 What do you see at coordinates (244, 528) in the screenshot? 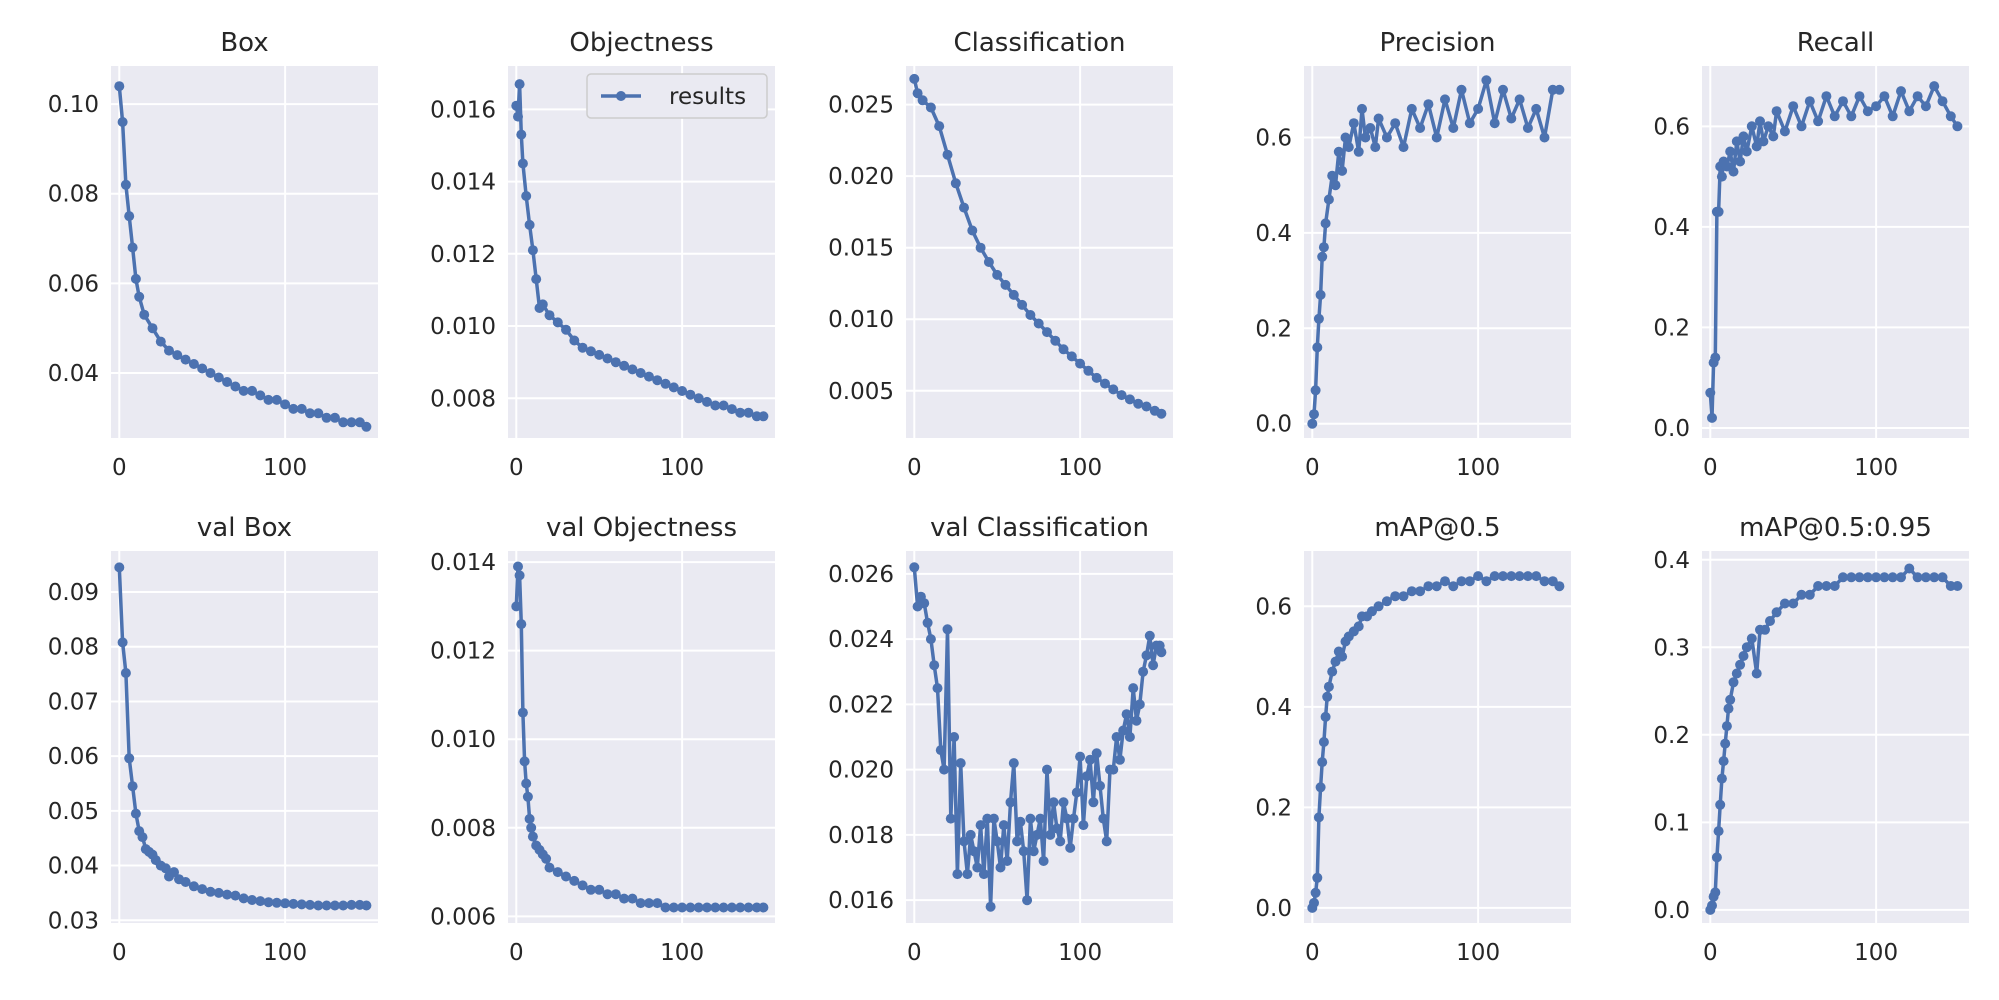
I see `panel-title: val Box` at bounding box center [244, 528].